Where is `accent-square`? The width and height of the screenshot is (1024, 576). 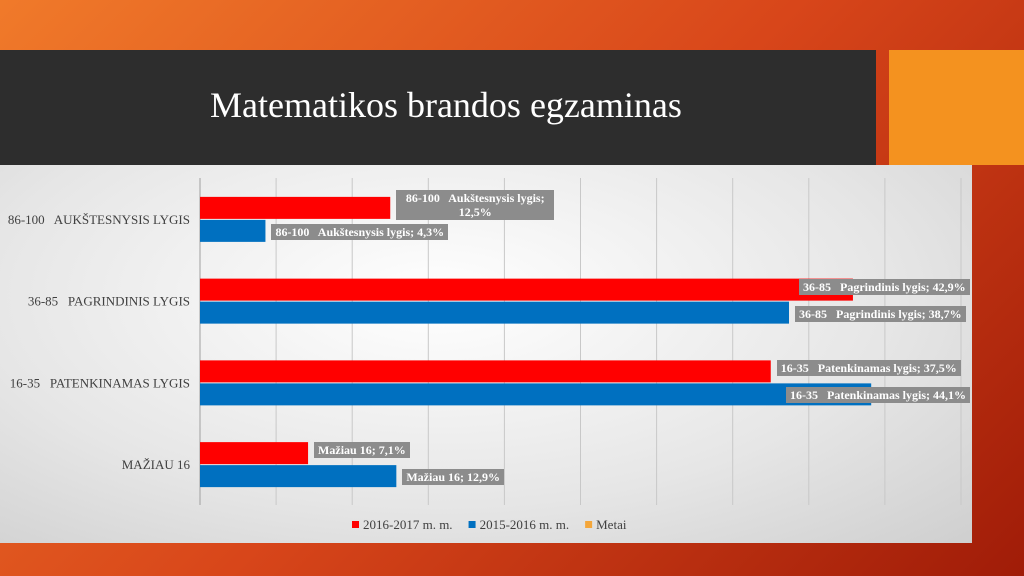 accent-square is located at coordinates (956, 107).